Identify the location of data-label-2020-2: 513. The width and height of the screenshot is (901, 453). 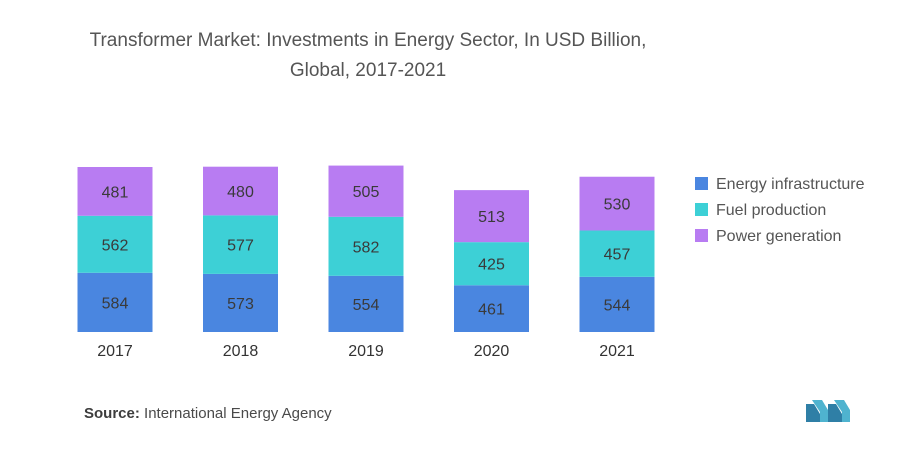
(491, 217).